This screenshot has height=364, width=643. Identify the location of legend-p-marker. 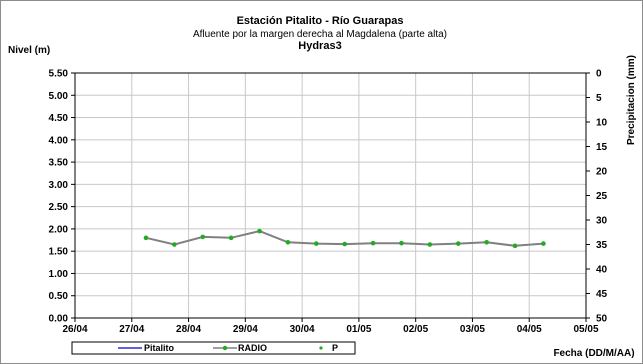
(321, 348).